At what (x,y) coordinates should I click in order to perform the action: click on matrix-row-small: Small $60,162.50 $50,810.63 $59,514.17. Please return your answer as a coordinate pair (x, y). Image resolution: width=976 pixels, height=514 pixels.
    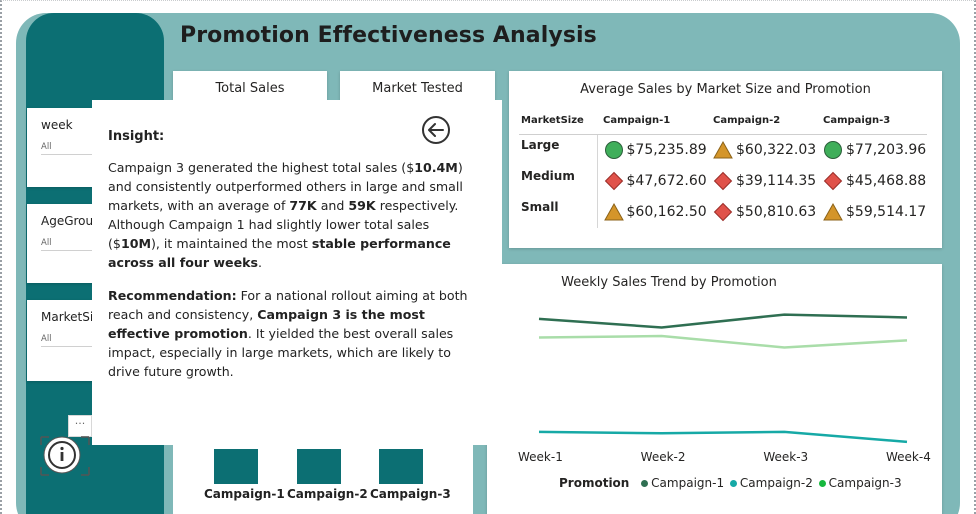
    Looking at the image, I should click on (723, 212).